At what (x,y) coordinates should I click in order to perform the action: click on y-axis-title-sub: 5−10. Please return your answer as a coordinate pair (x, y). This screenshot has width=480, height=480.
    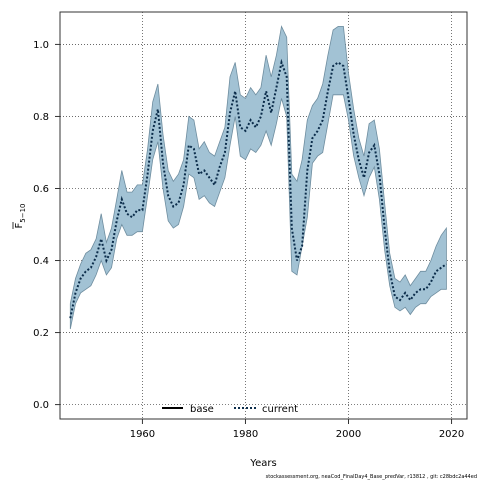
    Looking at the image, I should click on (23, 213).